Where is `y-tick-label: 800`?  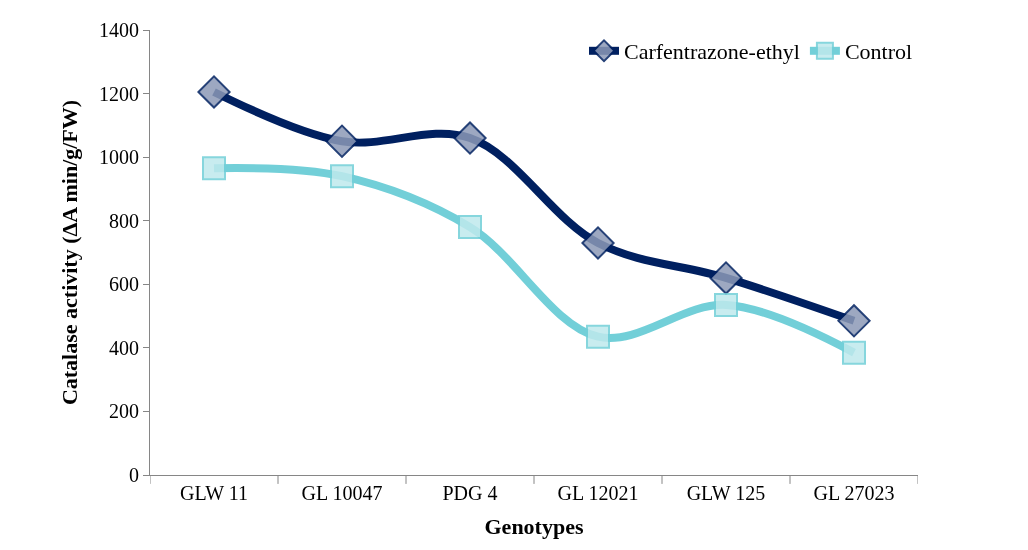
y-tick-label: 800 is located at coordinates (124, 220).